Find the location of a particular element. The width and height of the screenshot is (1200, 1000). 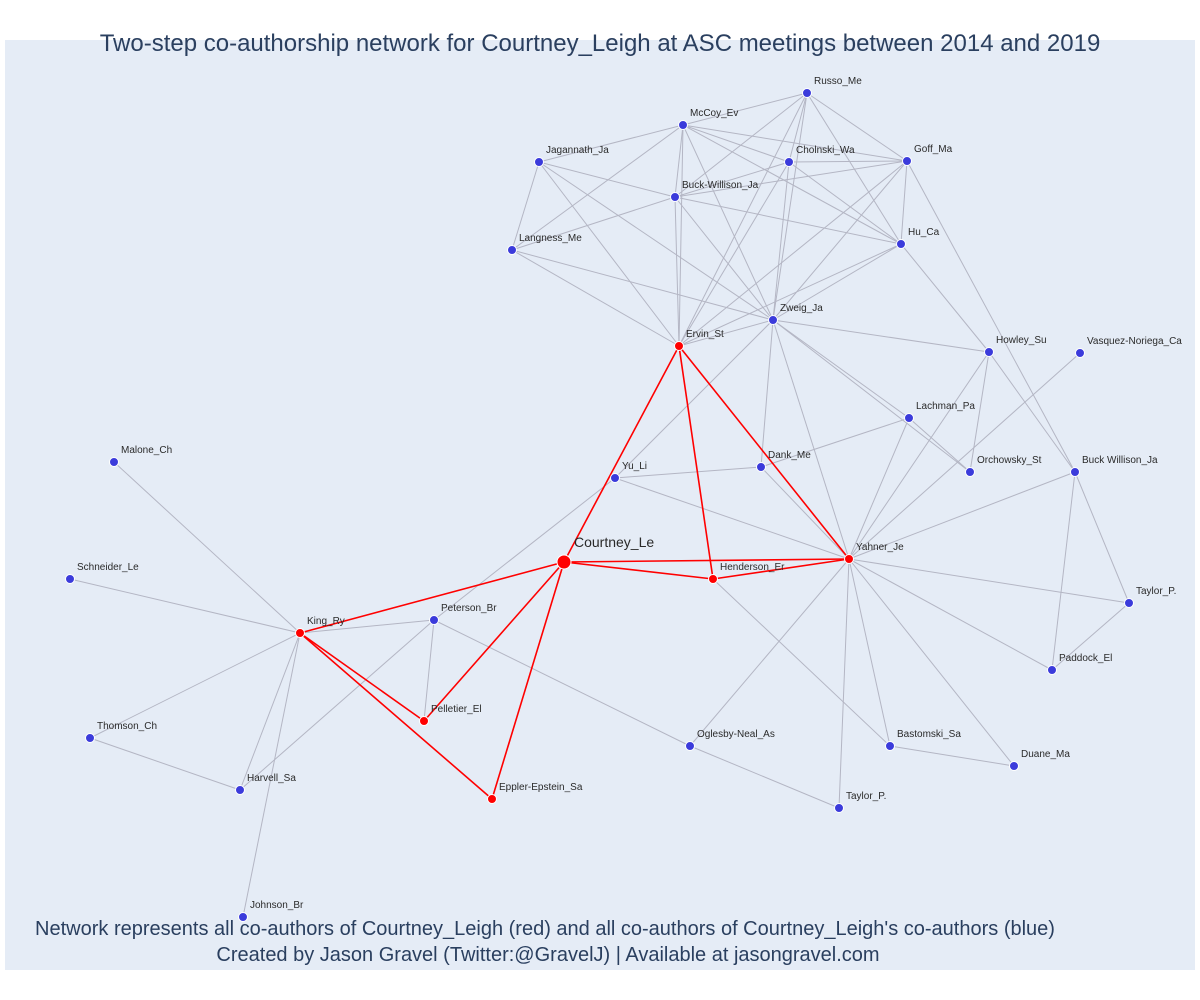

edge-Yu_Li-Peterson_Br is located at coordinates (524, 549).